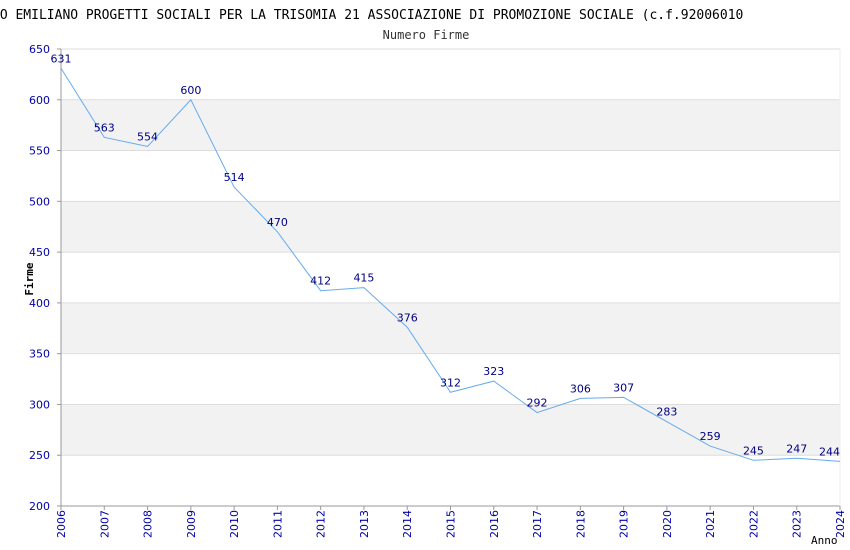 This screenshot has height=550, width=850. Describe the element at coordinates (840, 524) in the screenshot. I see `x-tick-label: 2024` at that location.